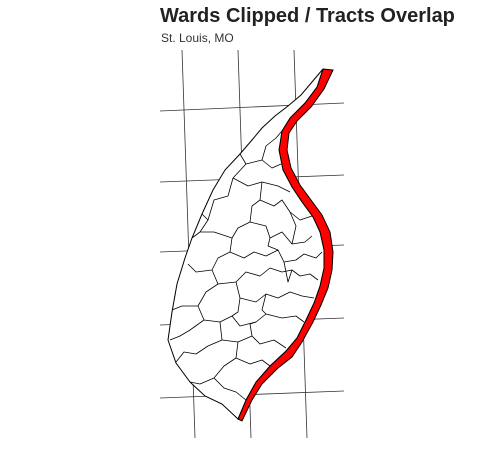 This screenshot has height=450, width=500. Describe the element at coordinates (307, 16) in the screenshot. I see `map-title: Wards Clipped / Tracts Overlap` at that location.